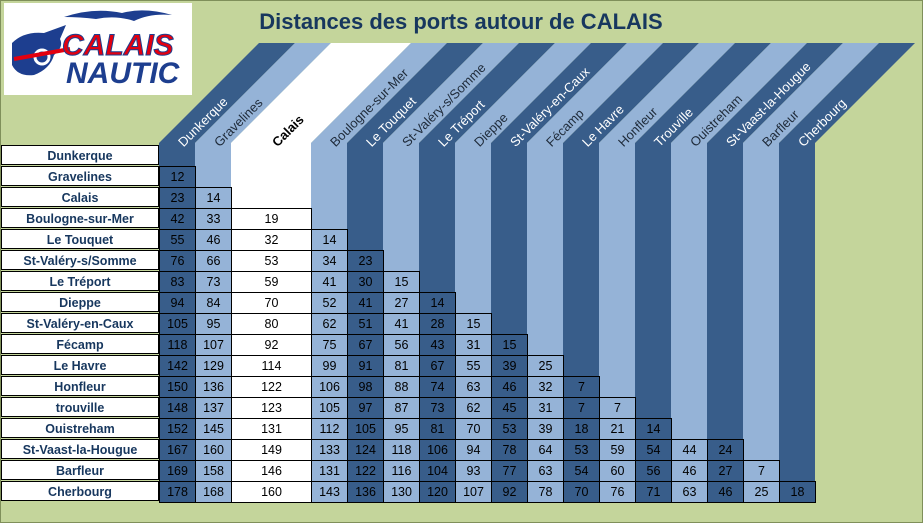  Describe the element at coordinates (581, 492) in the screenshot. I see `distance-cell: 70` at that location.